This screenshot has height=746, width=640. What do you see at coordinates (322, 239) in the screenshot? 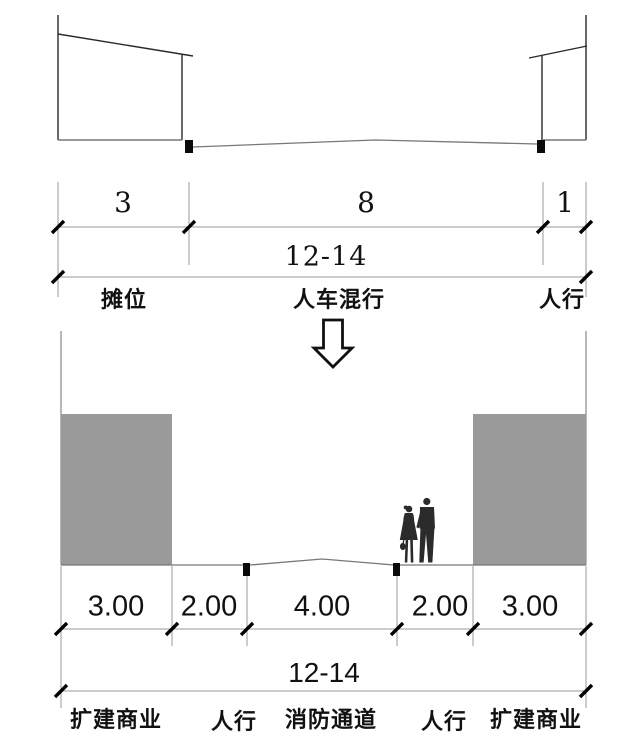
I see `top-extension-lines` at bounding box center [322, 239].